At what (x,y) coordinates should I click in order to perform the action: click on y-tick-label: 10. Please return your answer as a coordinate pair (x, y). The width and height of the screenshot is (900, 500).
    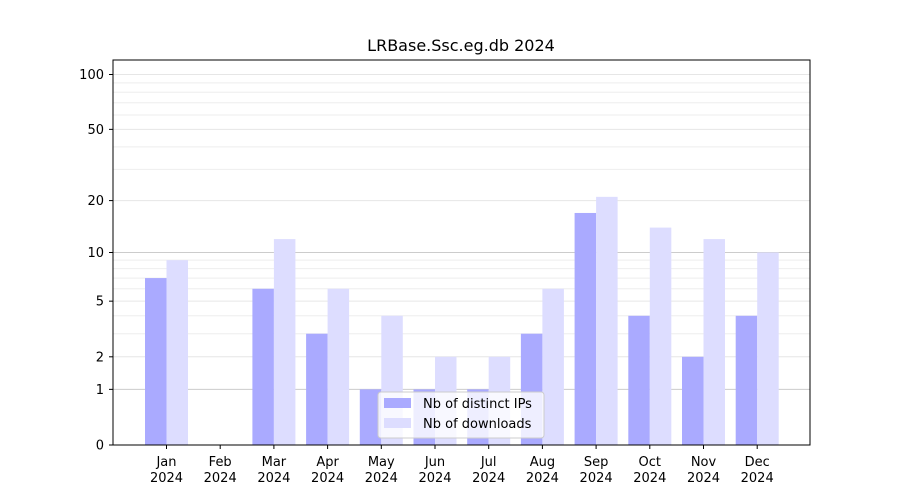
    Looking at the image, I should click on (95, 253).